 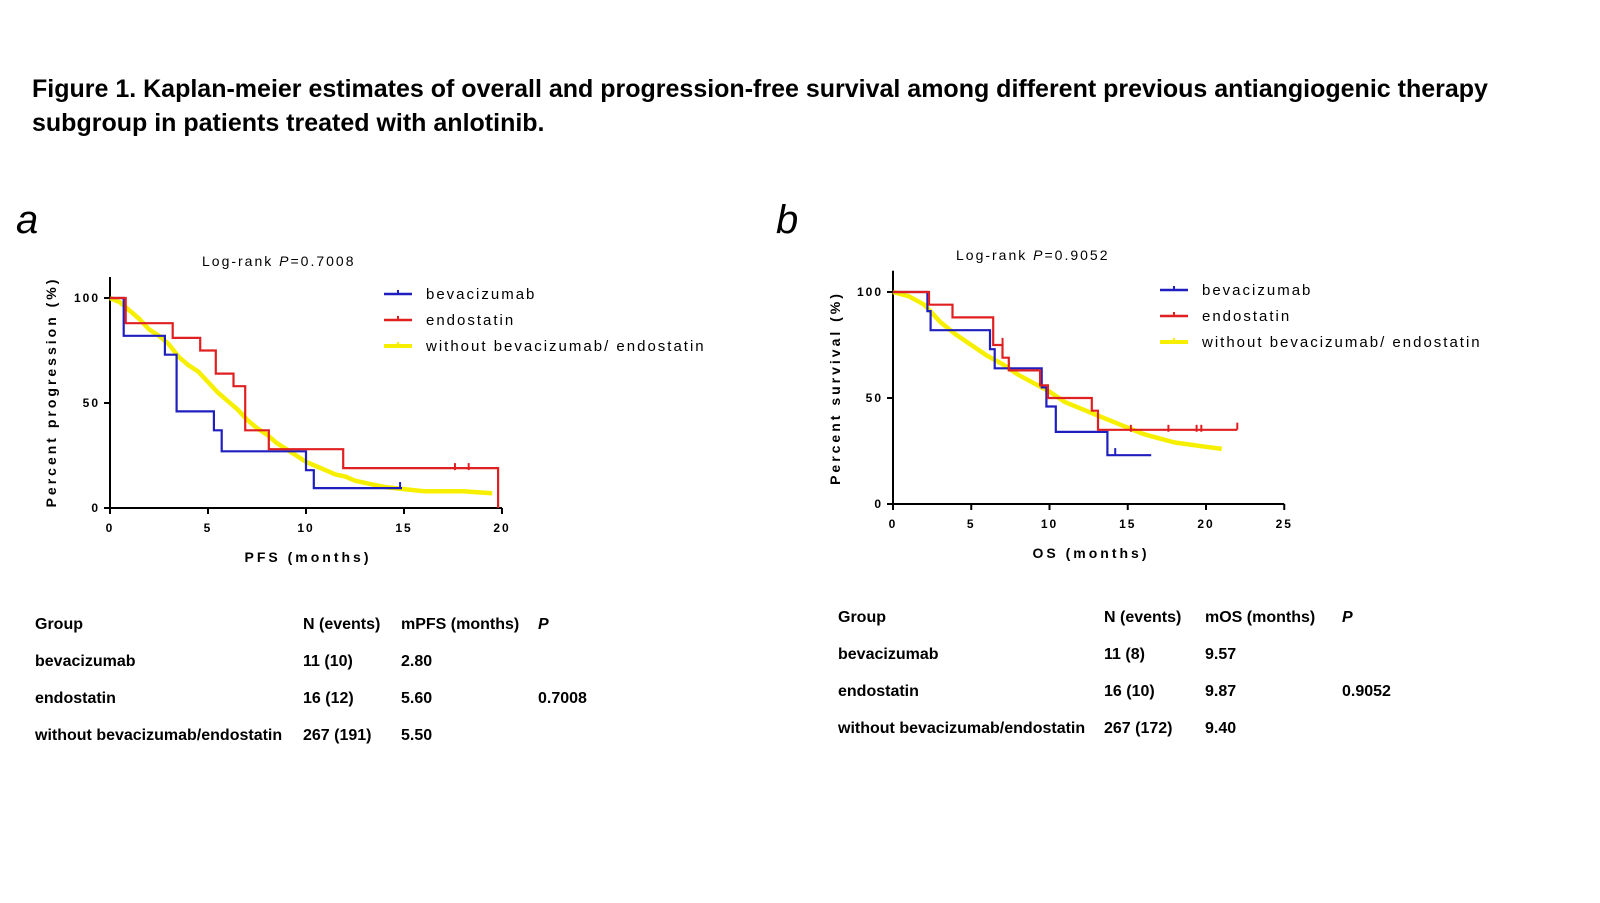 I want to click on table-row: endostatin 16 (12) 5.60 0.7008, so click(x=317, y=698).